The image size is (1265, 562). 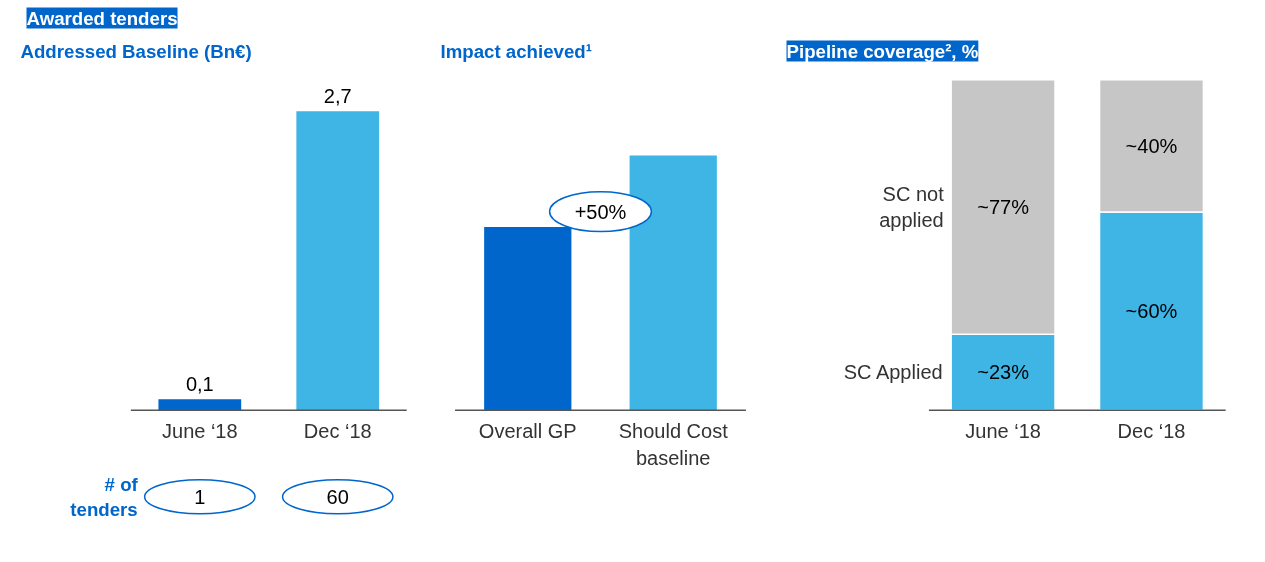 I want to click on data-label: ~77%, so click(x=1003, y=206).